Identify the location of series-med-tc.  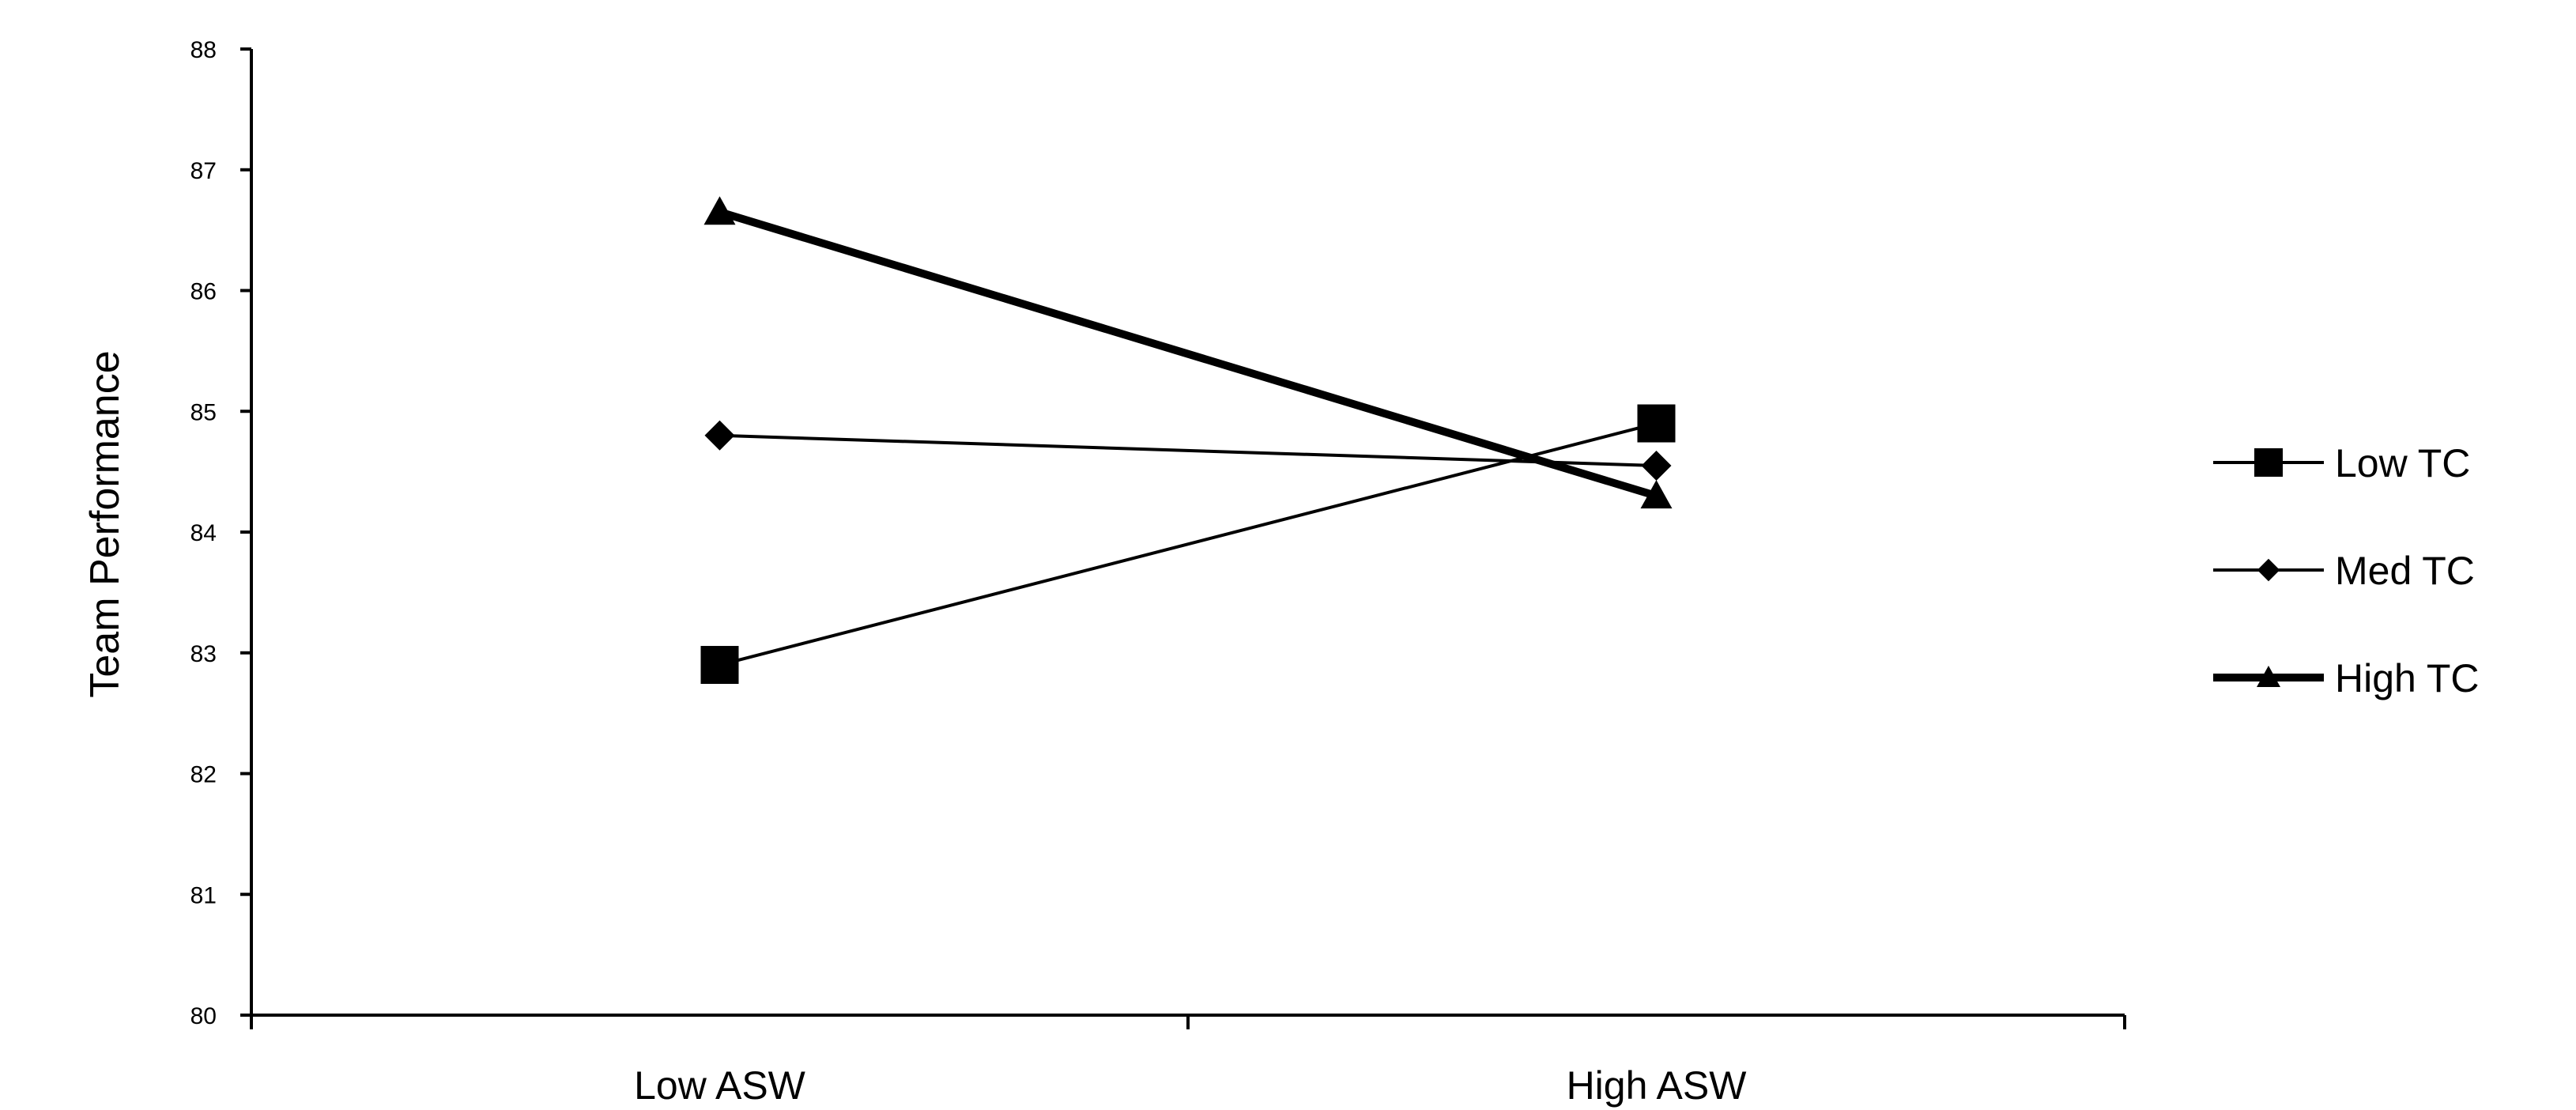
(1188, 450).